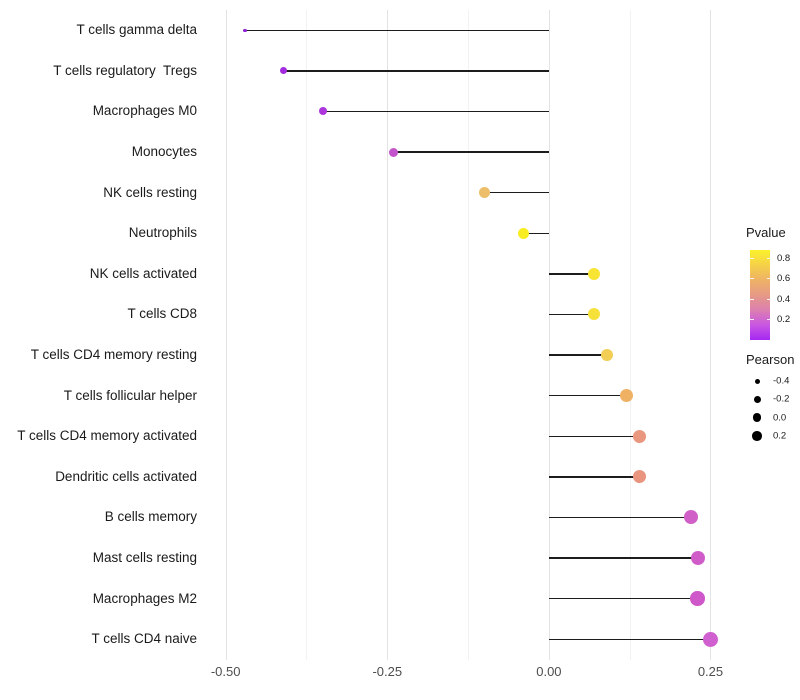  Describe the element at coordinates (780, 436) in the screenshot. I see `legend-size-label: 0.2` at that location.